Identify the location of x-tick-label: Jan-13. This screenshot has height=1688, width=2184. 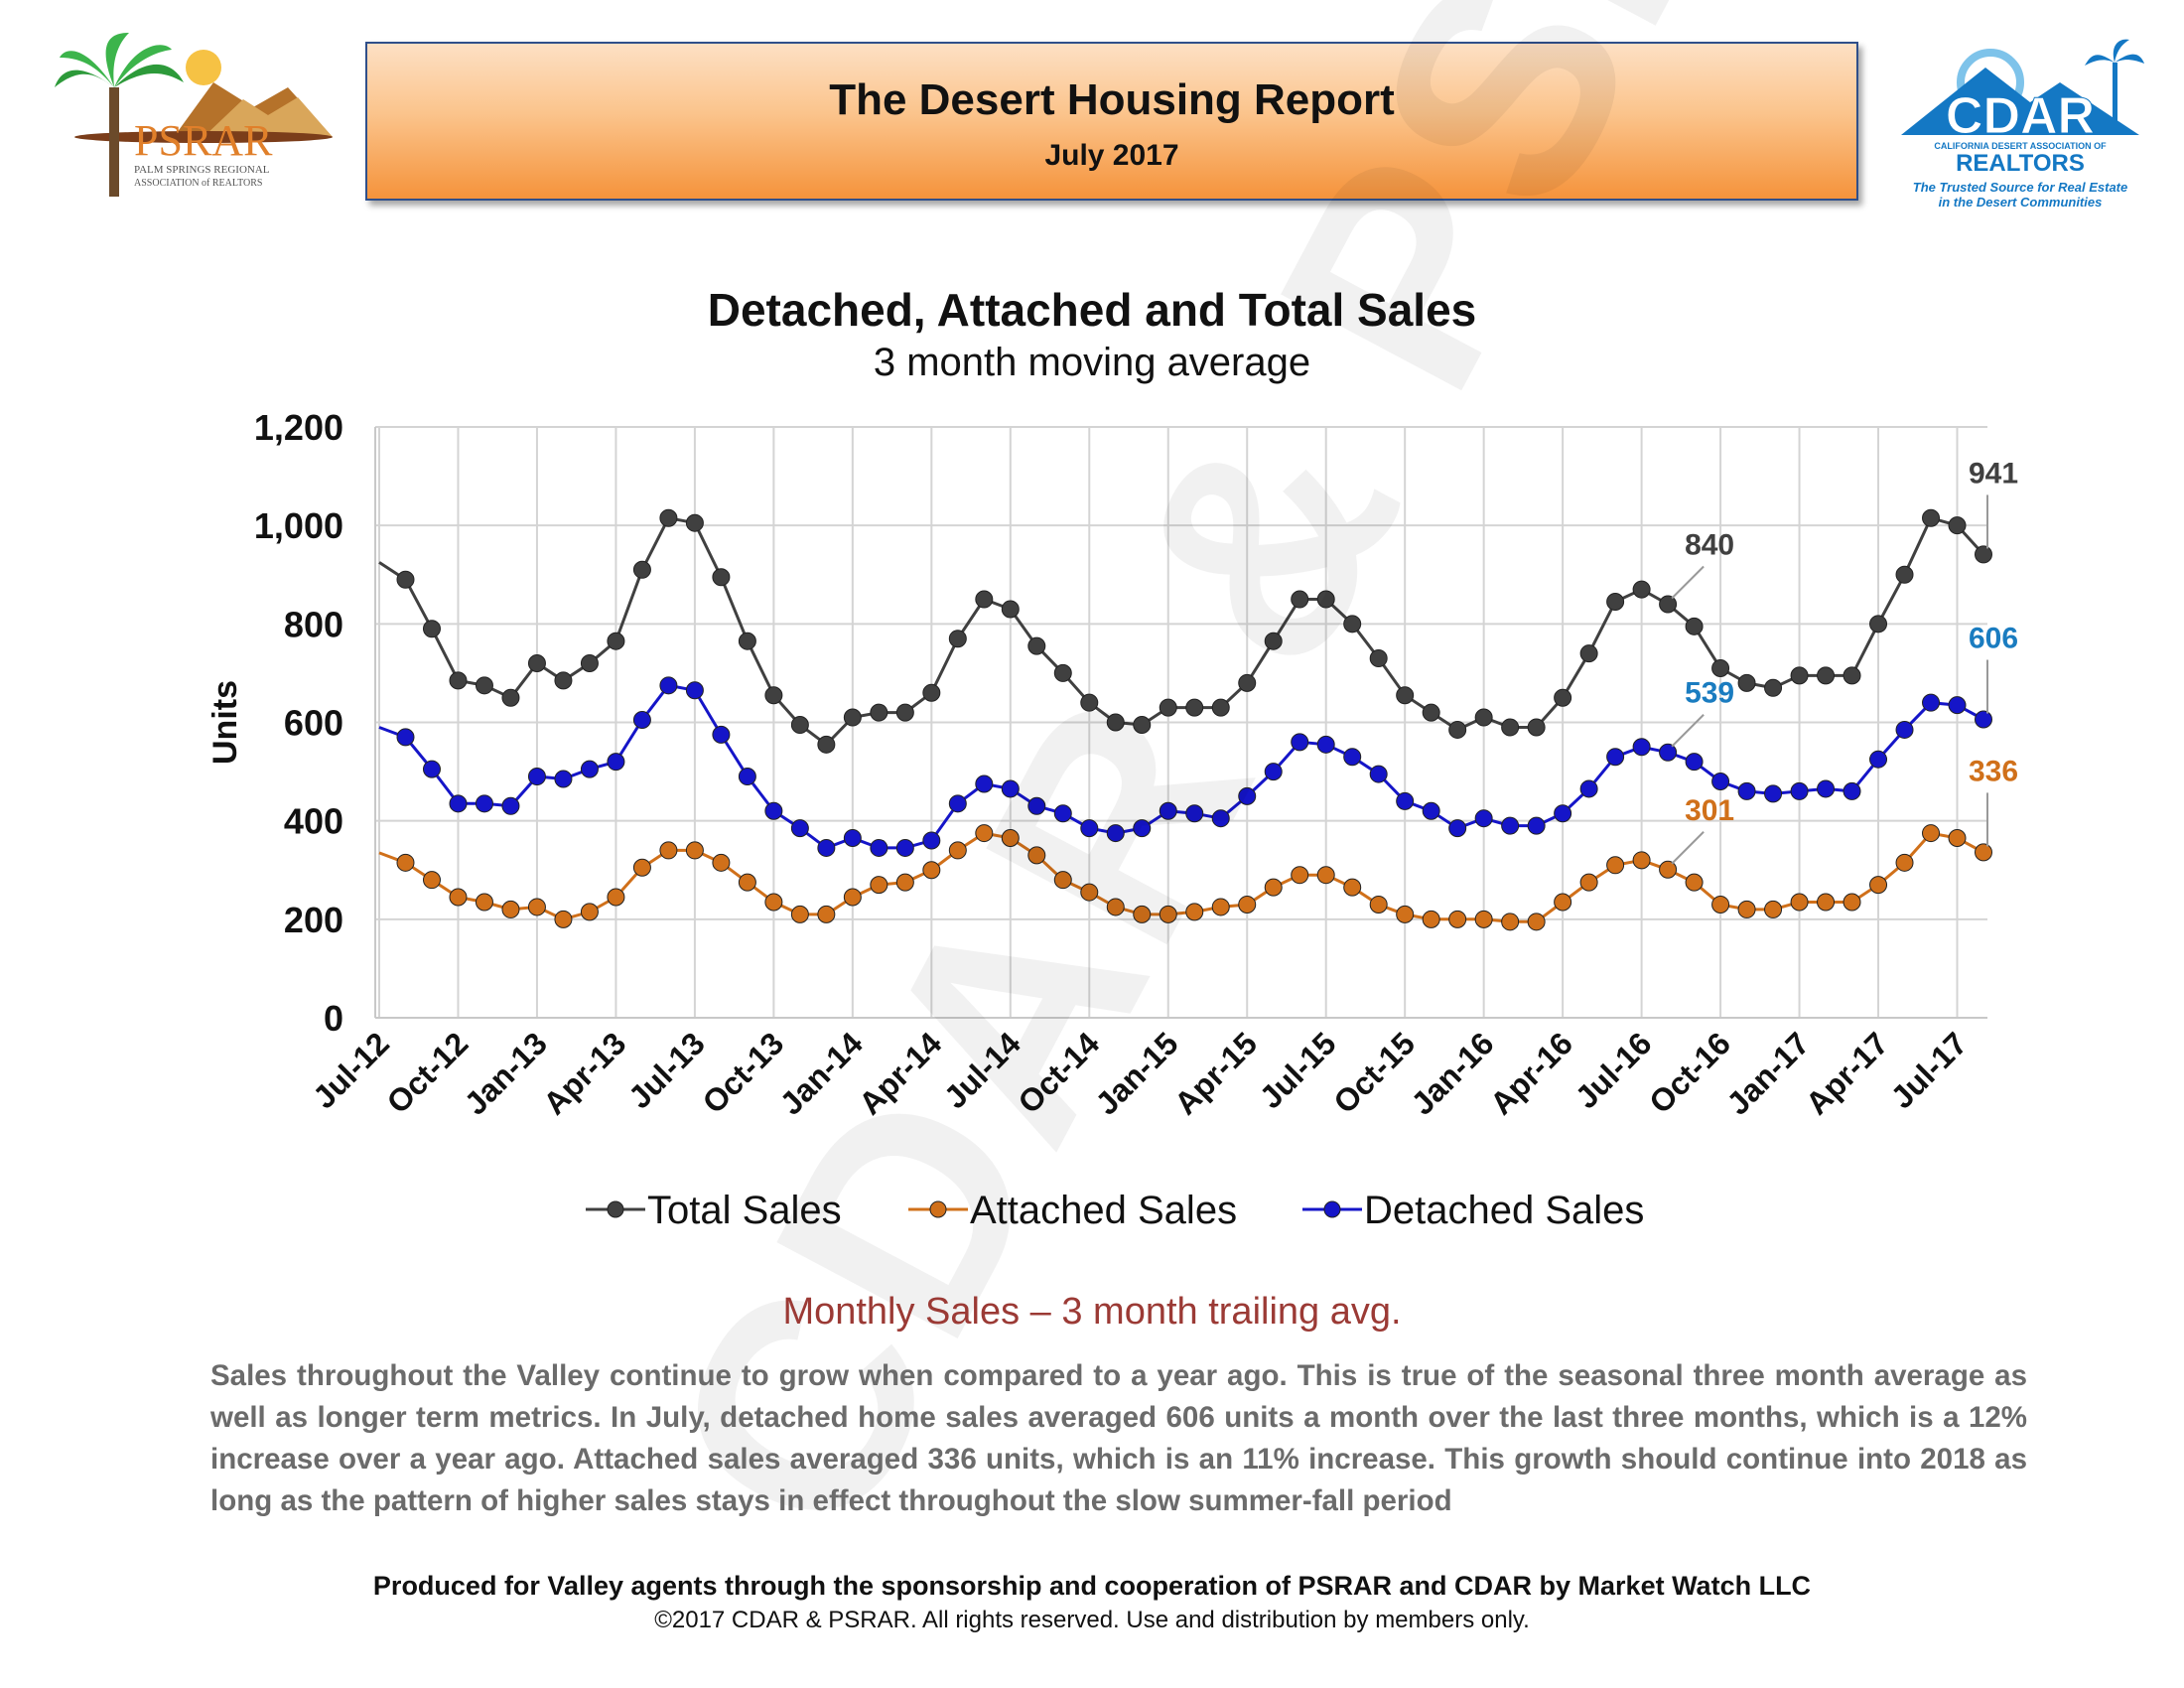
(506, 1073).